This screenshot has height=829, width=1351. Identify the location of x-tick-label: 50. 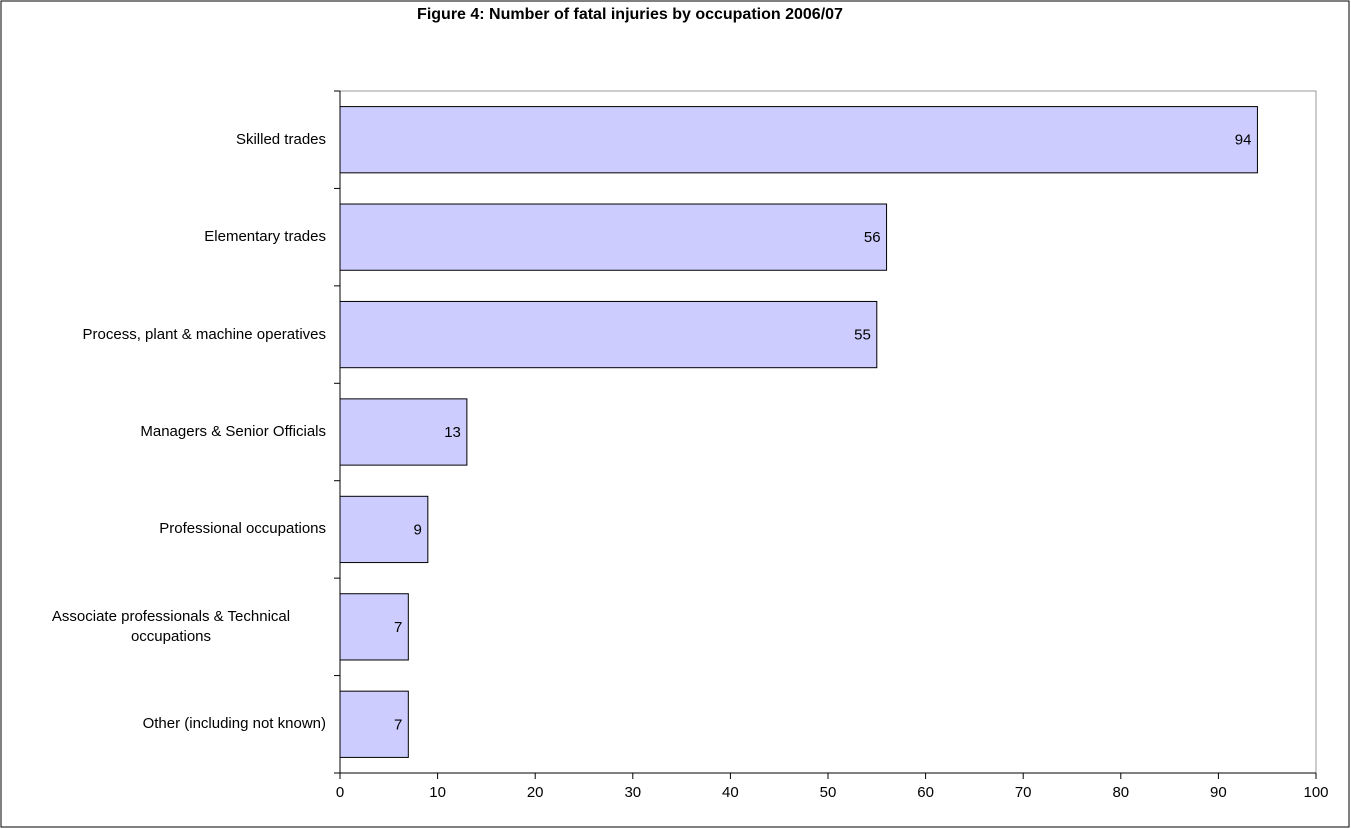
(828, 792).